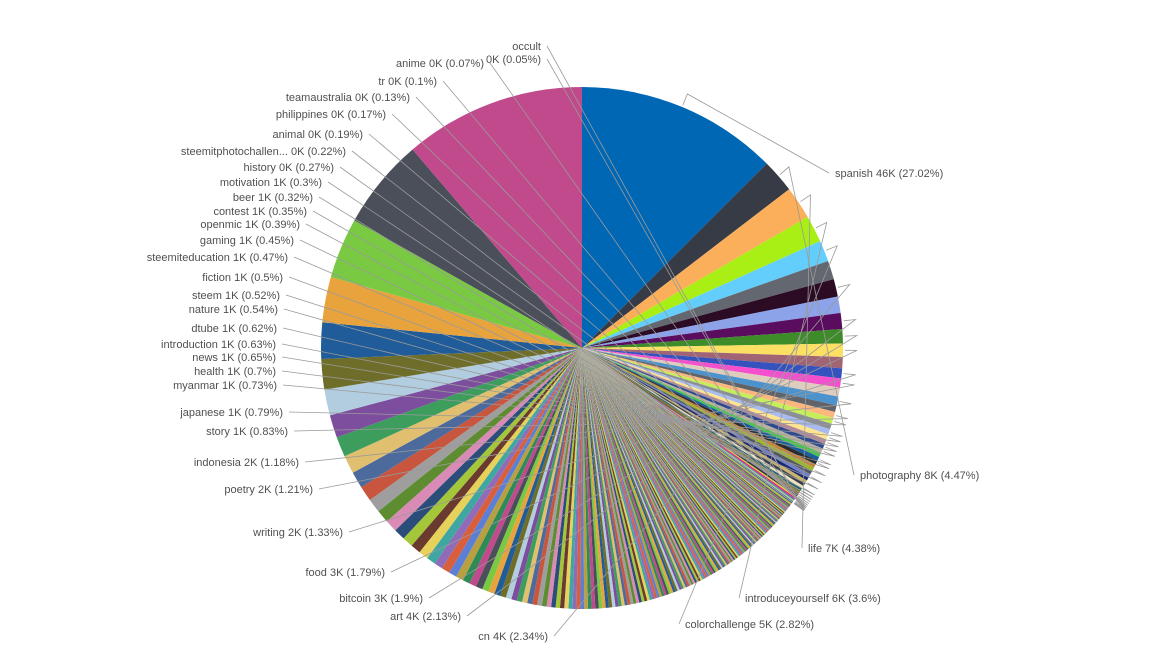 The width and height of the screenshot is (1160, 671). What do you see at coordinates (260, 212) in the screenshot?
I see `slice-label: contest 1K (0.35%)` at bounding box center [260, 212].